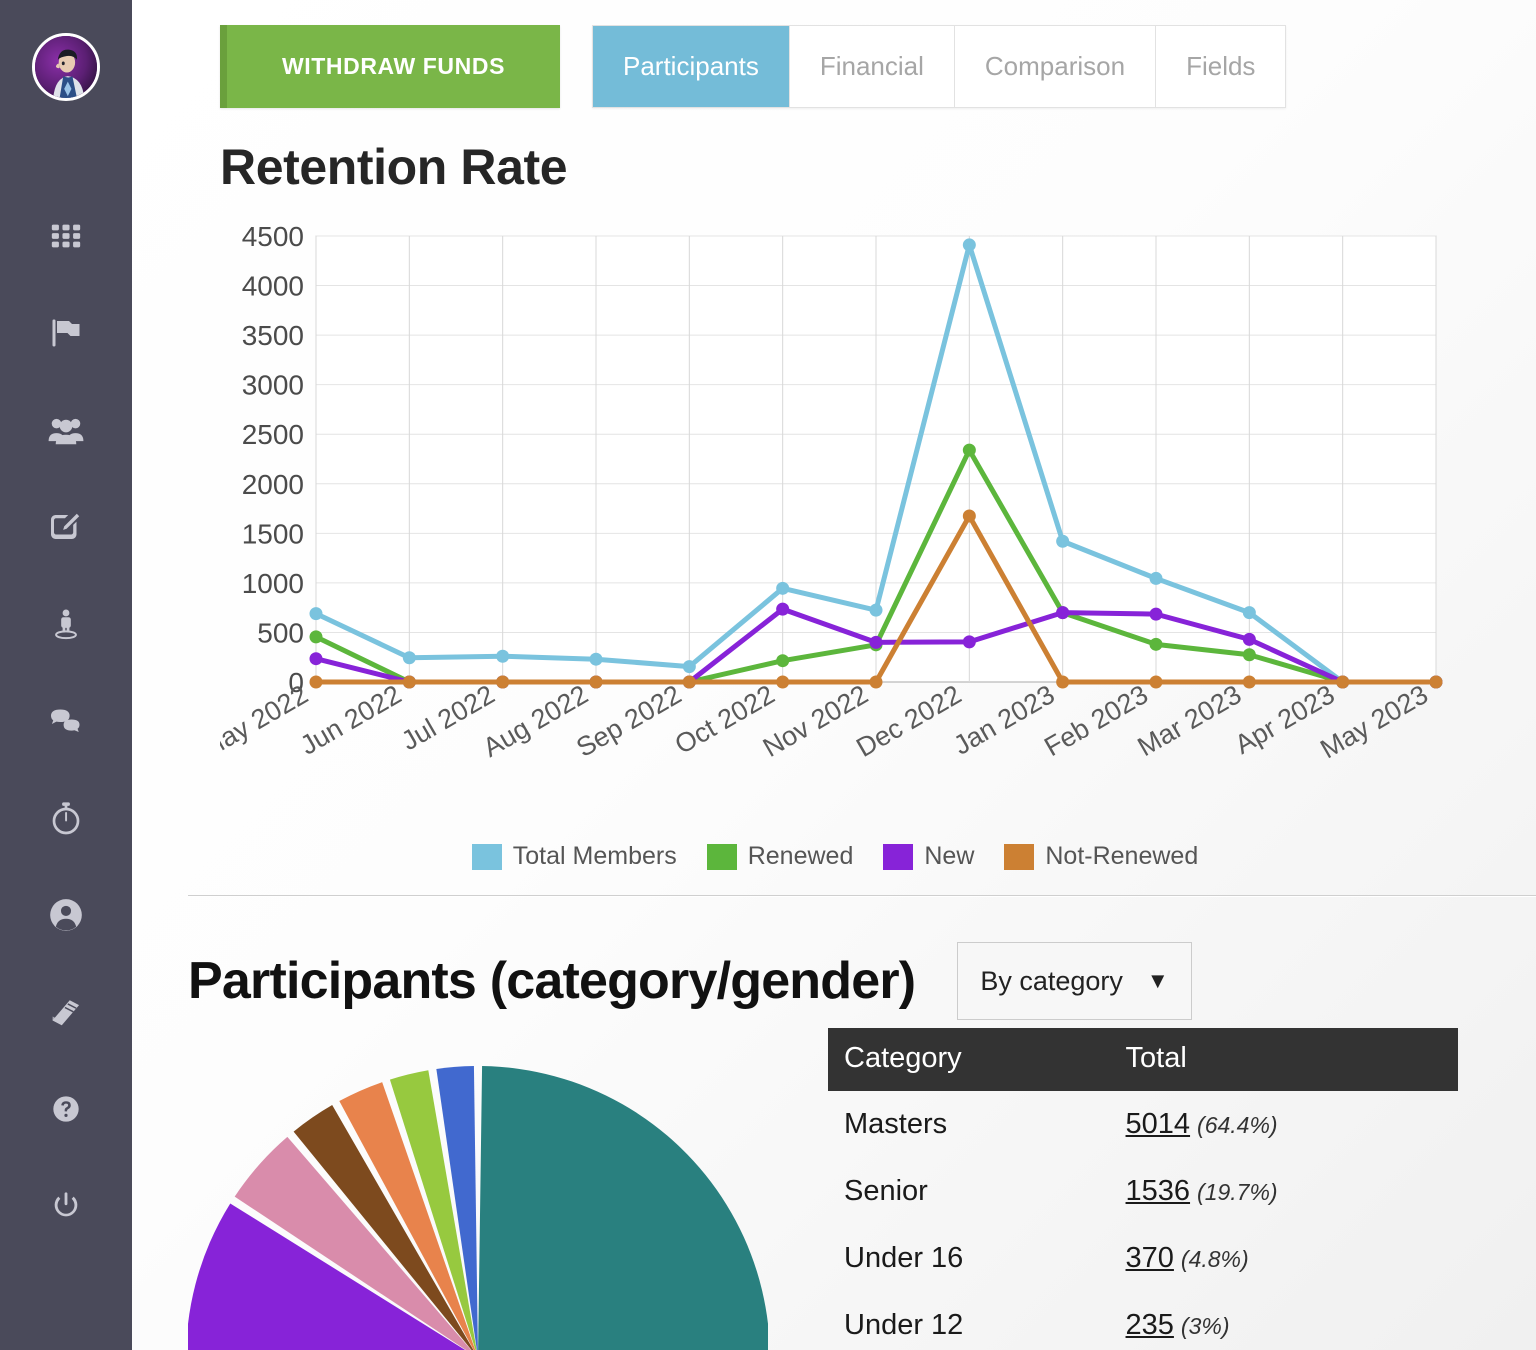 The width and height of the screenshot is (1536, 1350). I want to click on cell-total: 5014 (64.4%), so click(1281, 1124).